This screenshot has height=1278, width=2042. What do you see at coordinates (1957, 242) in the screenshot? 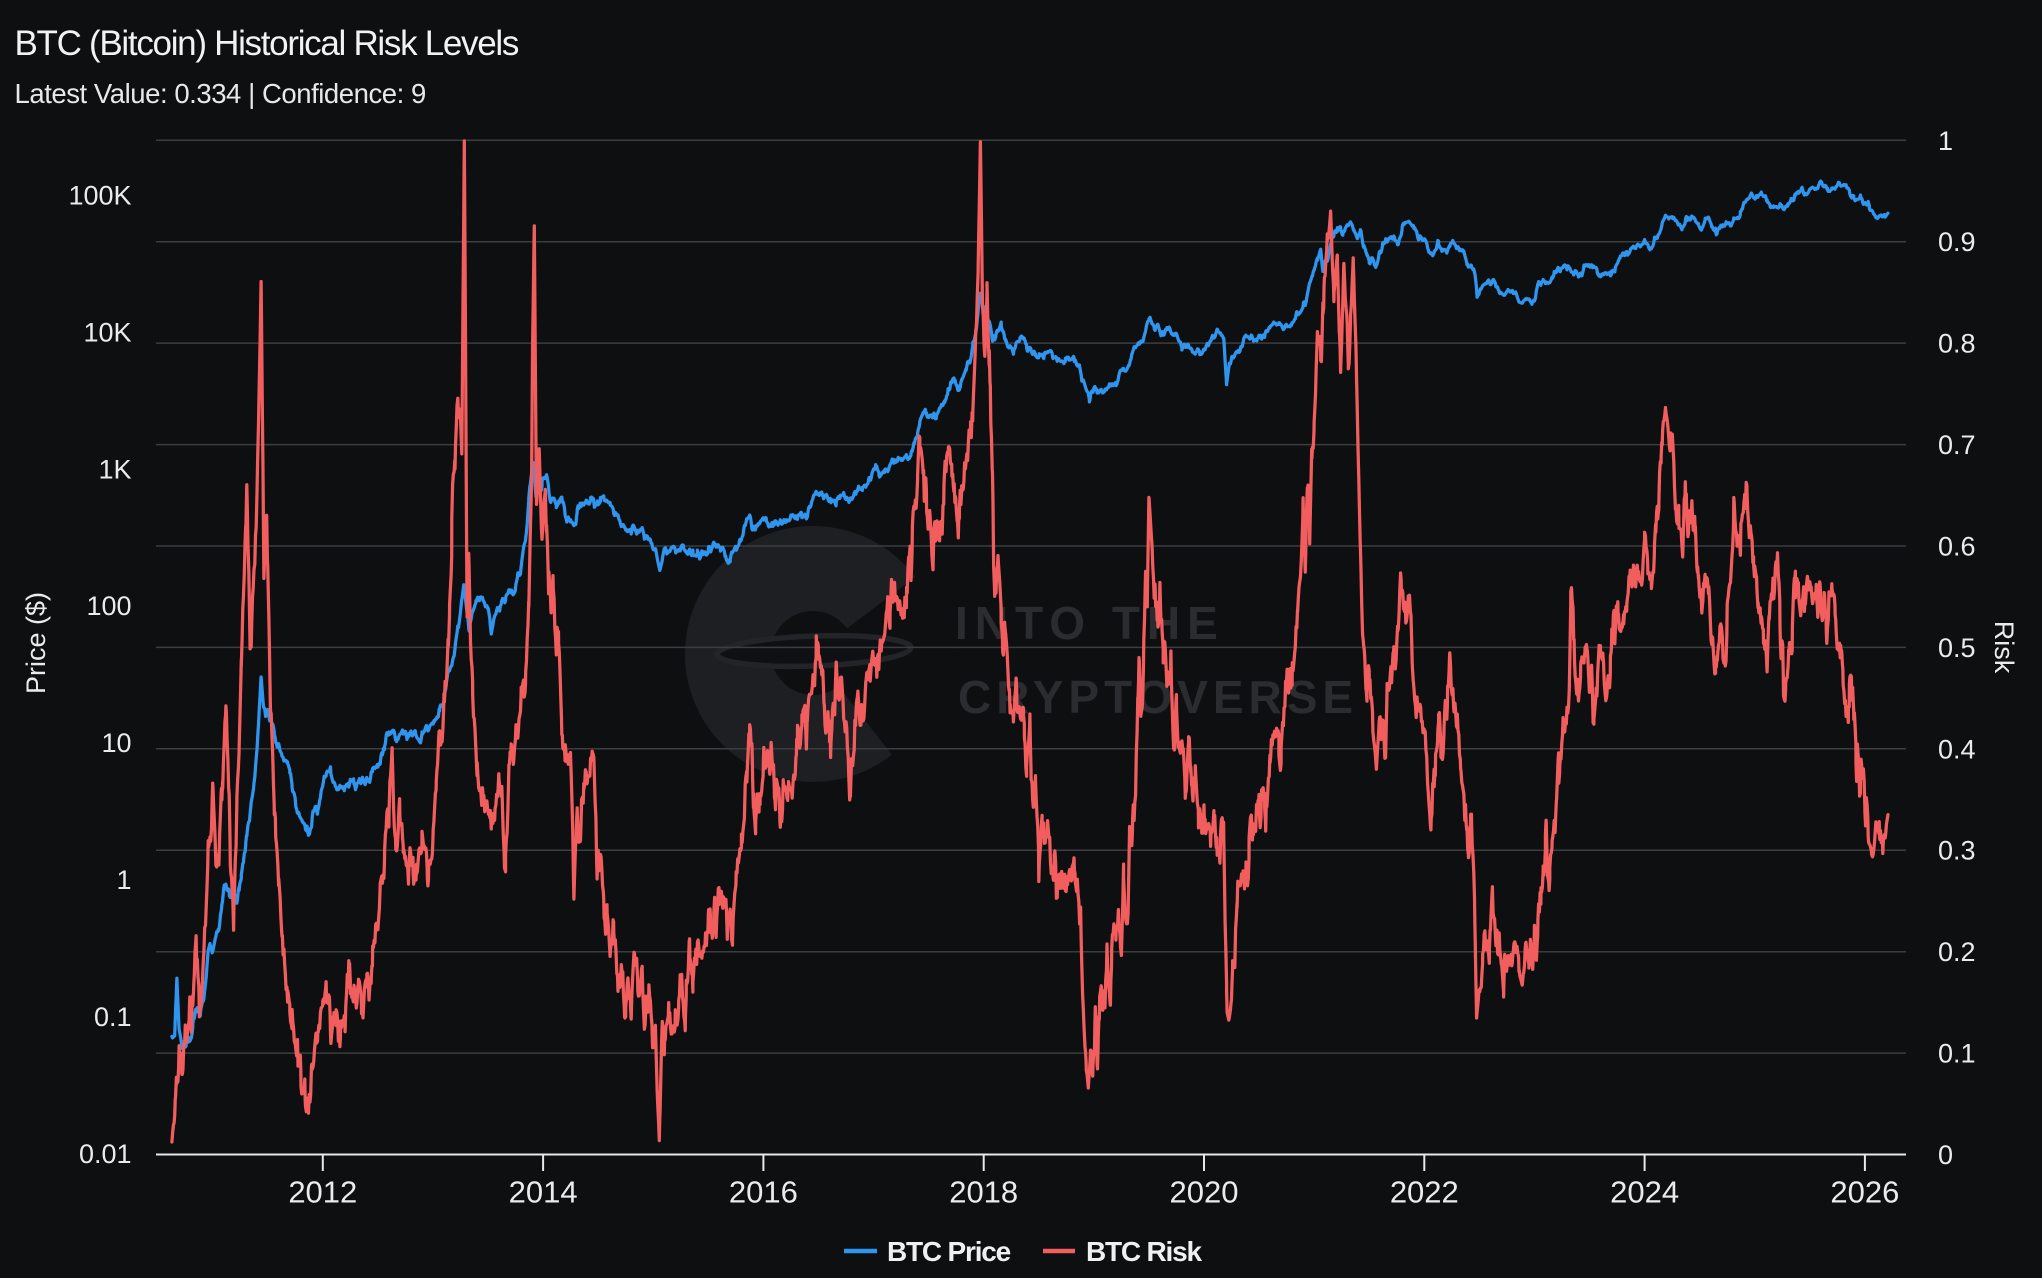
I see `svg-text: 0.9` at bounding box center [1957, 242].